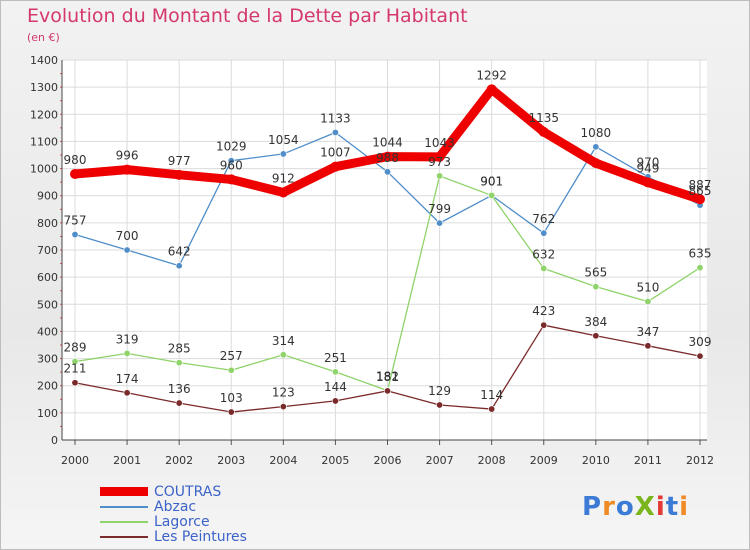 The image size is (750, 550). Describe the element at coordinates (75, 460) in the screenshot. I see `x-tick-label: 2000` at that location.